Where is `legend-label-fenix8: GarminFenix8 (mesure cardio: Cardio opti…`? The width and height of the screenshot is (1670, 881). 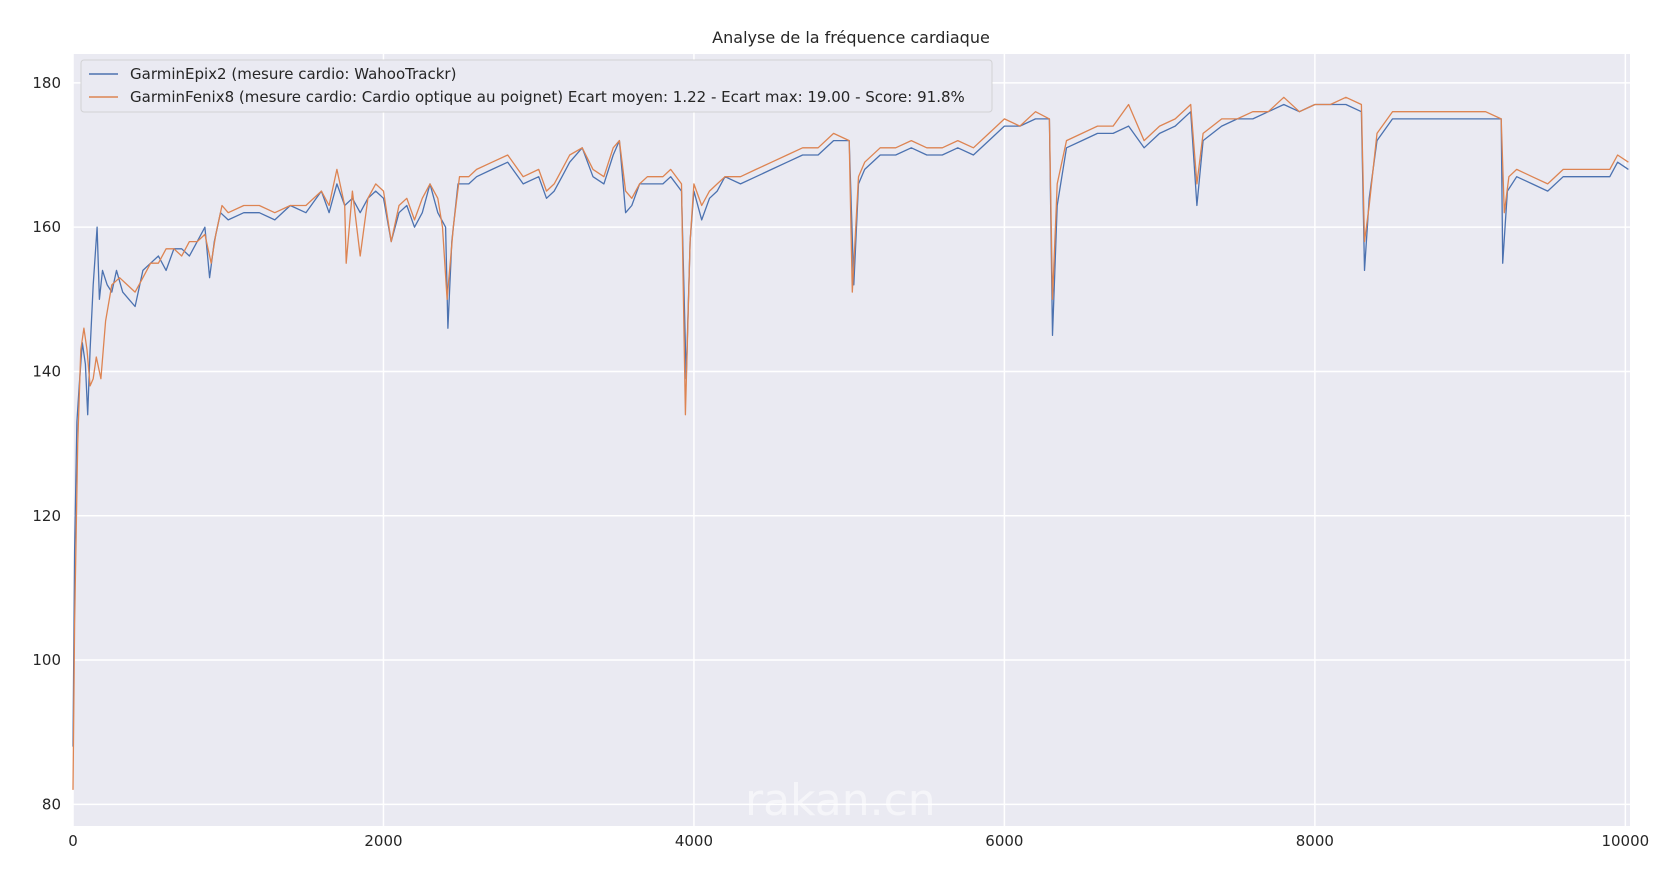
legend-label-fenix8: GarminFenix8 (mesure cardio: Cardio opti… is located at coordinates (547, 97).